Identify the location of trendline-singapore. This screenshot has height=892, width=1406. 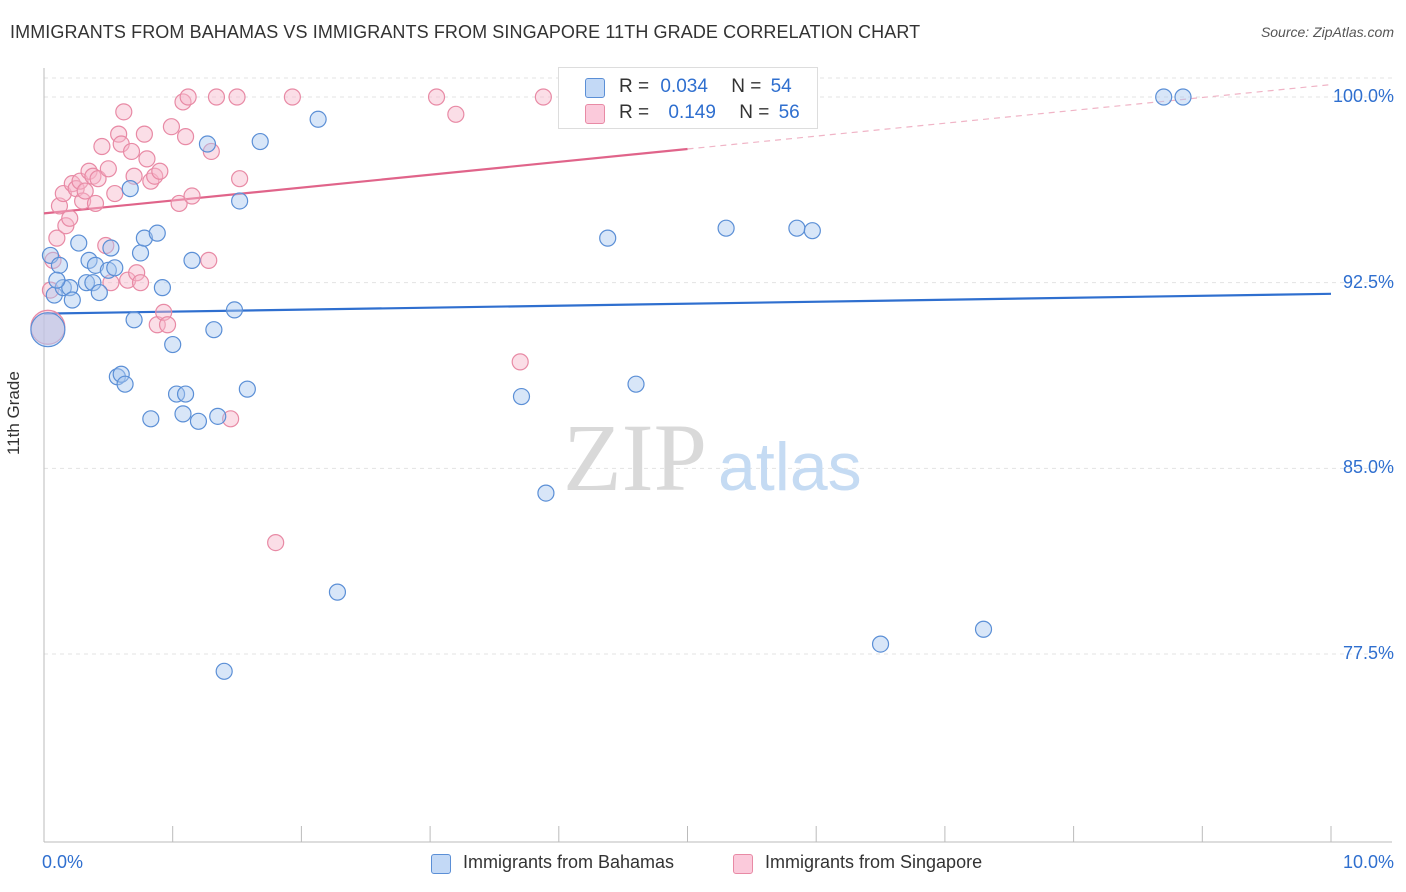
(365, 181).